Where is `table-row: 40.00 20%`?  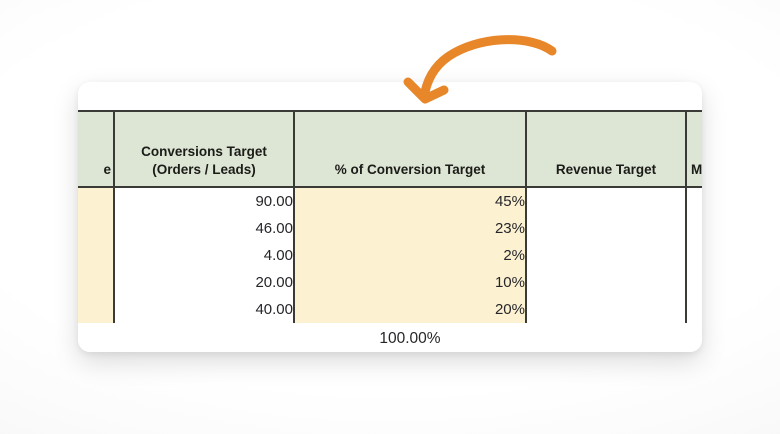
table-row: 40.00 20% is located at coordinates (390, 309).